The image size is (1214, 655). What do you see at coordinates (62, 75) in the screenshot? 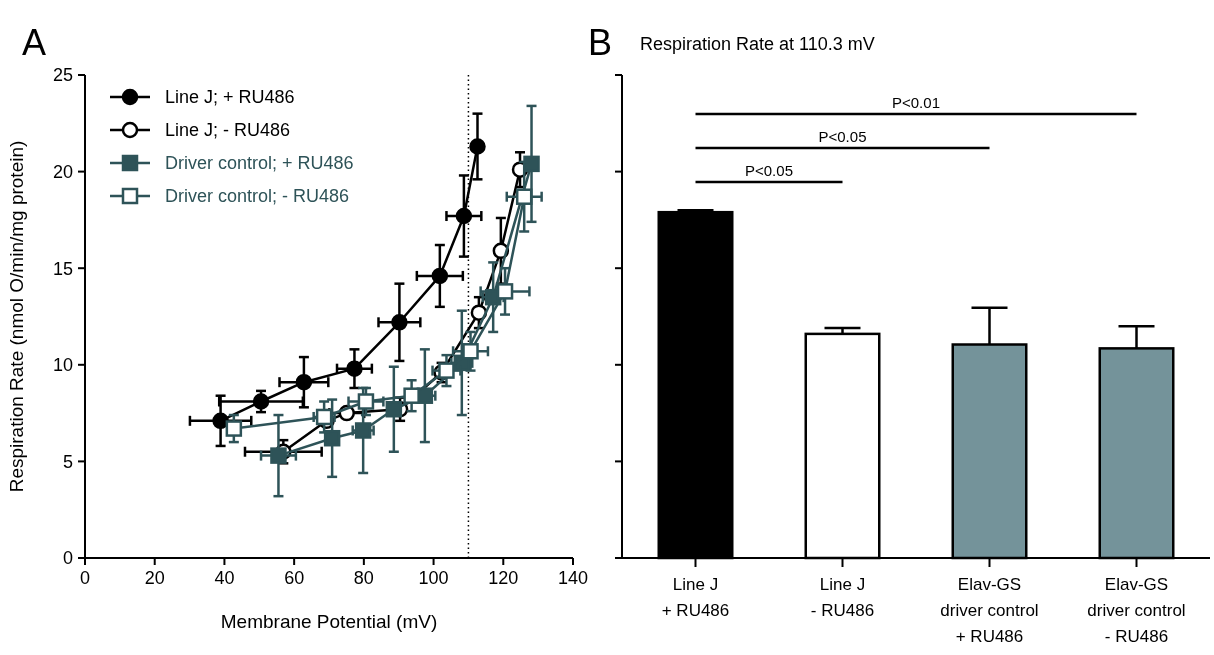
I see `y-tick-label: 25` at bounding box center [62, 75].